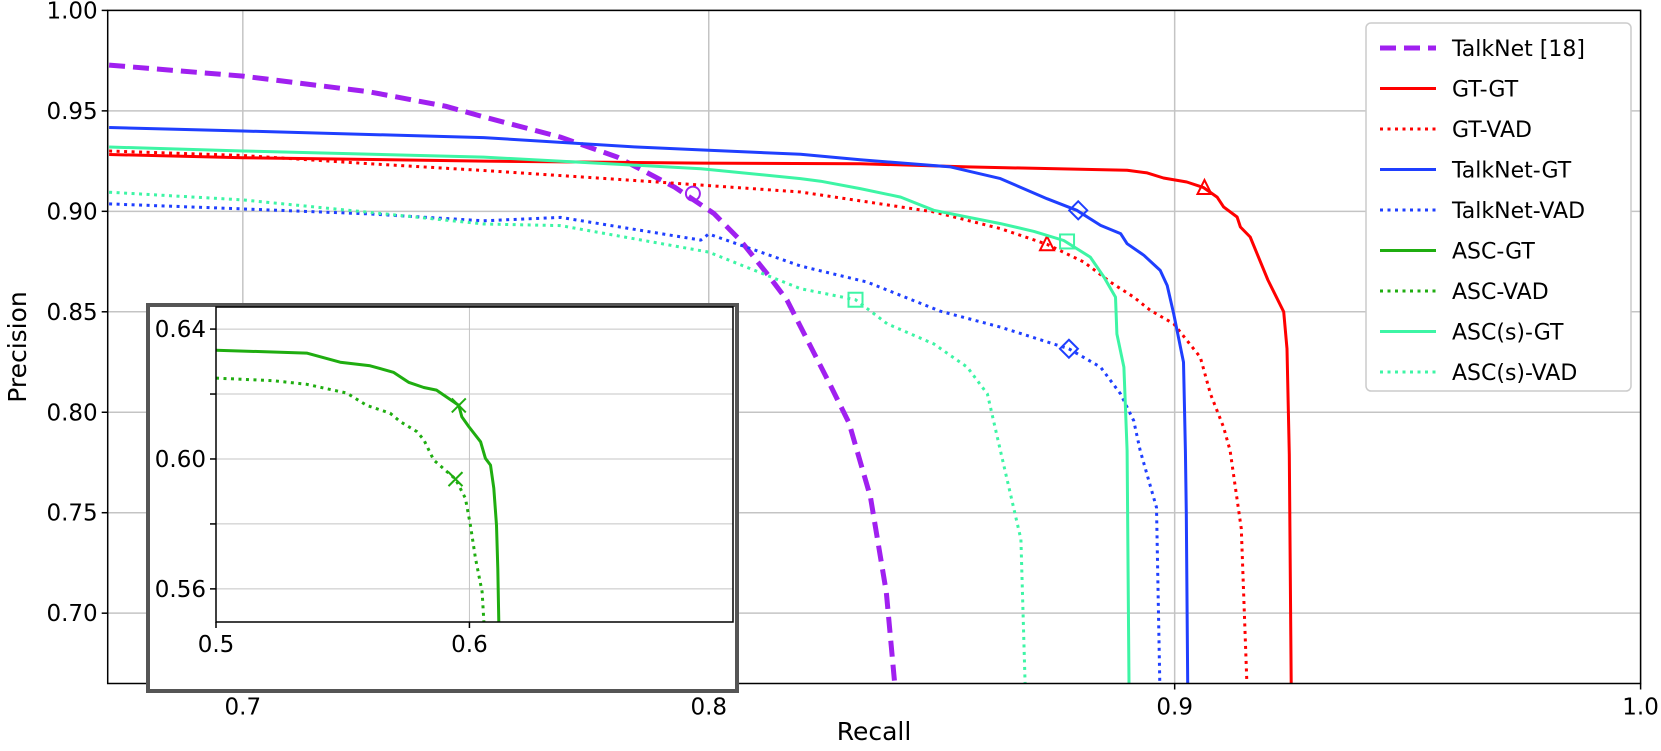 Image resolution: width=1661 pixels, height=751 pixels. Describe the element at coordinates (708, 708) in the screenshot. I see `x-tick-label: 0.8` at that location.